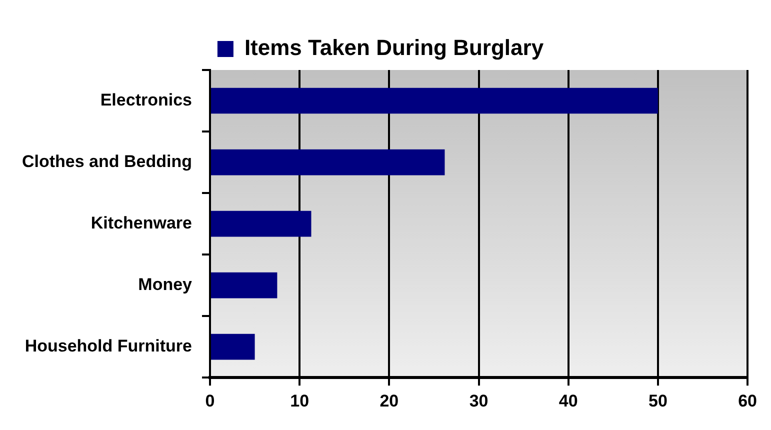 The width and height of the screenshot is (771, 430). I want to click on y-tick-label: Clothes and Bedding, so click(107, 161).